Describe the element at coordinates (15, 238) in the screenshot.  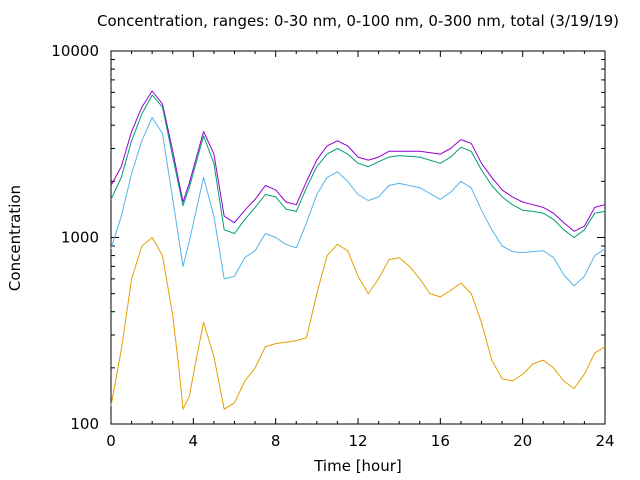
I see `y-axis-label: Concentration` at that location.